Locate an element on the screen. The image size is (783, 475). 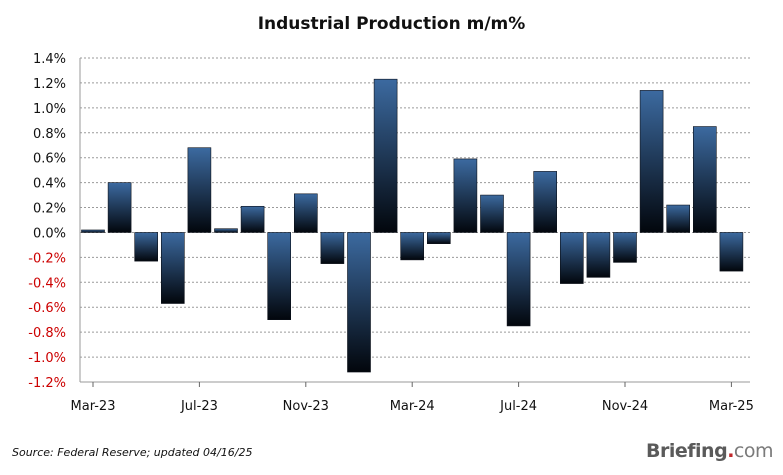
y-tick-label: 0.2% is located at coordinates (49, 209).